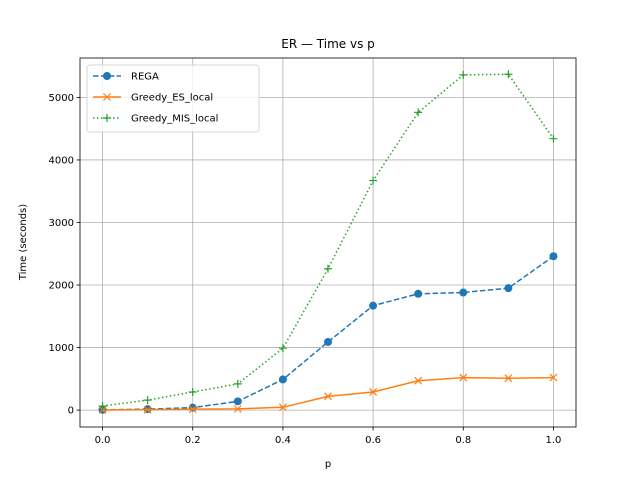  I want to click on x-axis-label: p, so click(328, 464).